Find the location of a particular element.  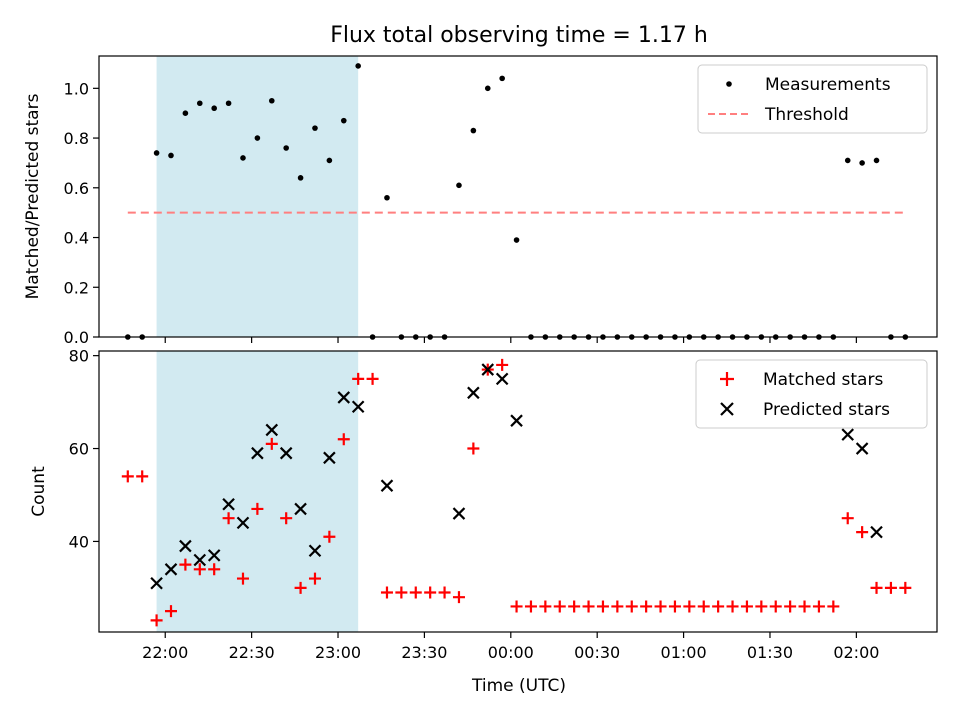

x-tick-label: 23:30 is located at coordinates (424, 652).